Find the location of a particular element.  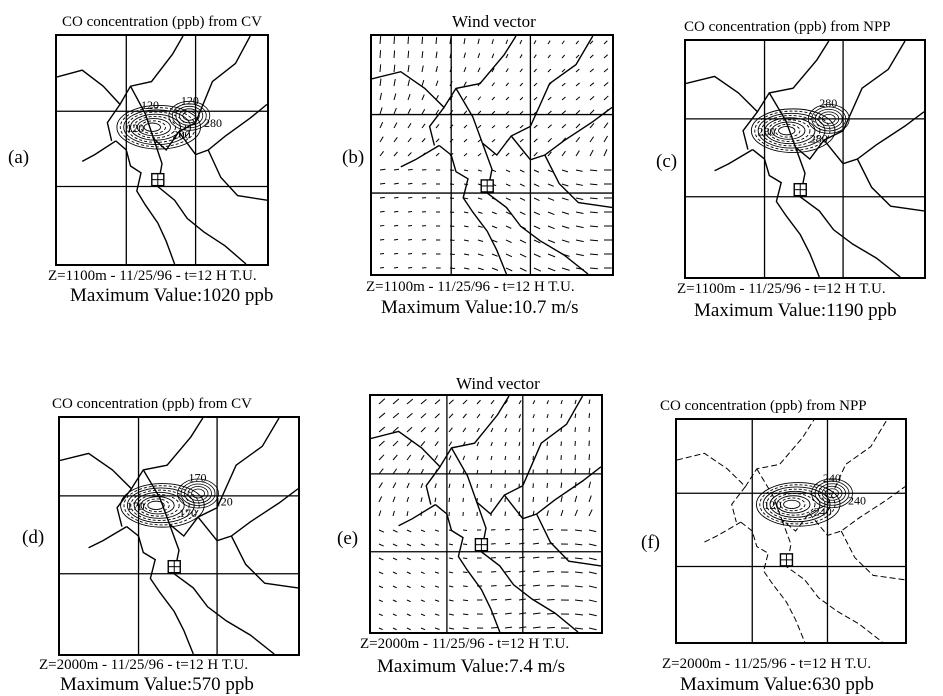

co-contour is located at coordinates (156, 505).